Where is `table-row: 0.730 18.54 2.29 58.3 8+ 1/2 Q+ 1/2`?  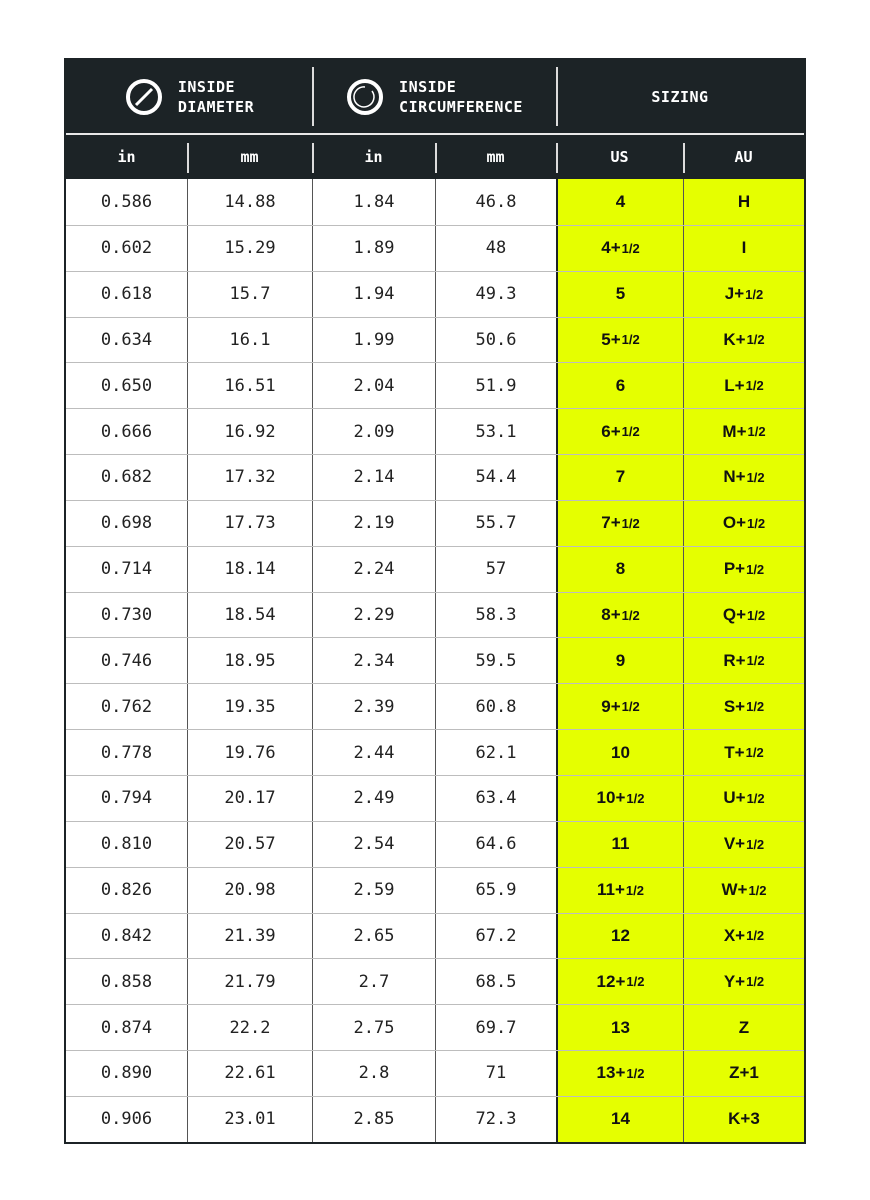 table-row: 0.730 18.54 2.29 58.3 8+ 1/2 Q+ 1/2 is located at coordinates (435, 614).